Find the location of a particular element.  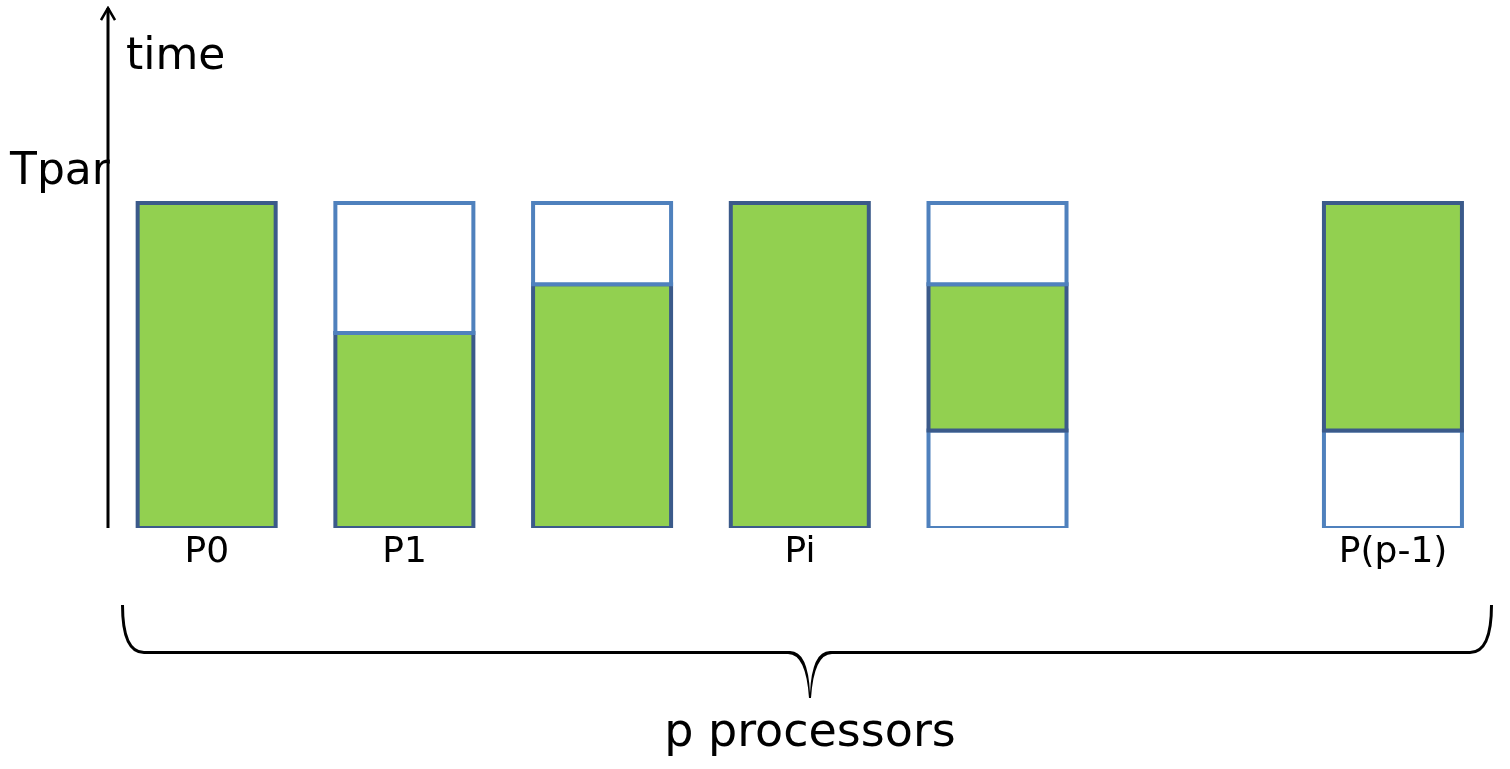

x-tick-label: P1 is located at coordinates (404, 549).